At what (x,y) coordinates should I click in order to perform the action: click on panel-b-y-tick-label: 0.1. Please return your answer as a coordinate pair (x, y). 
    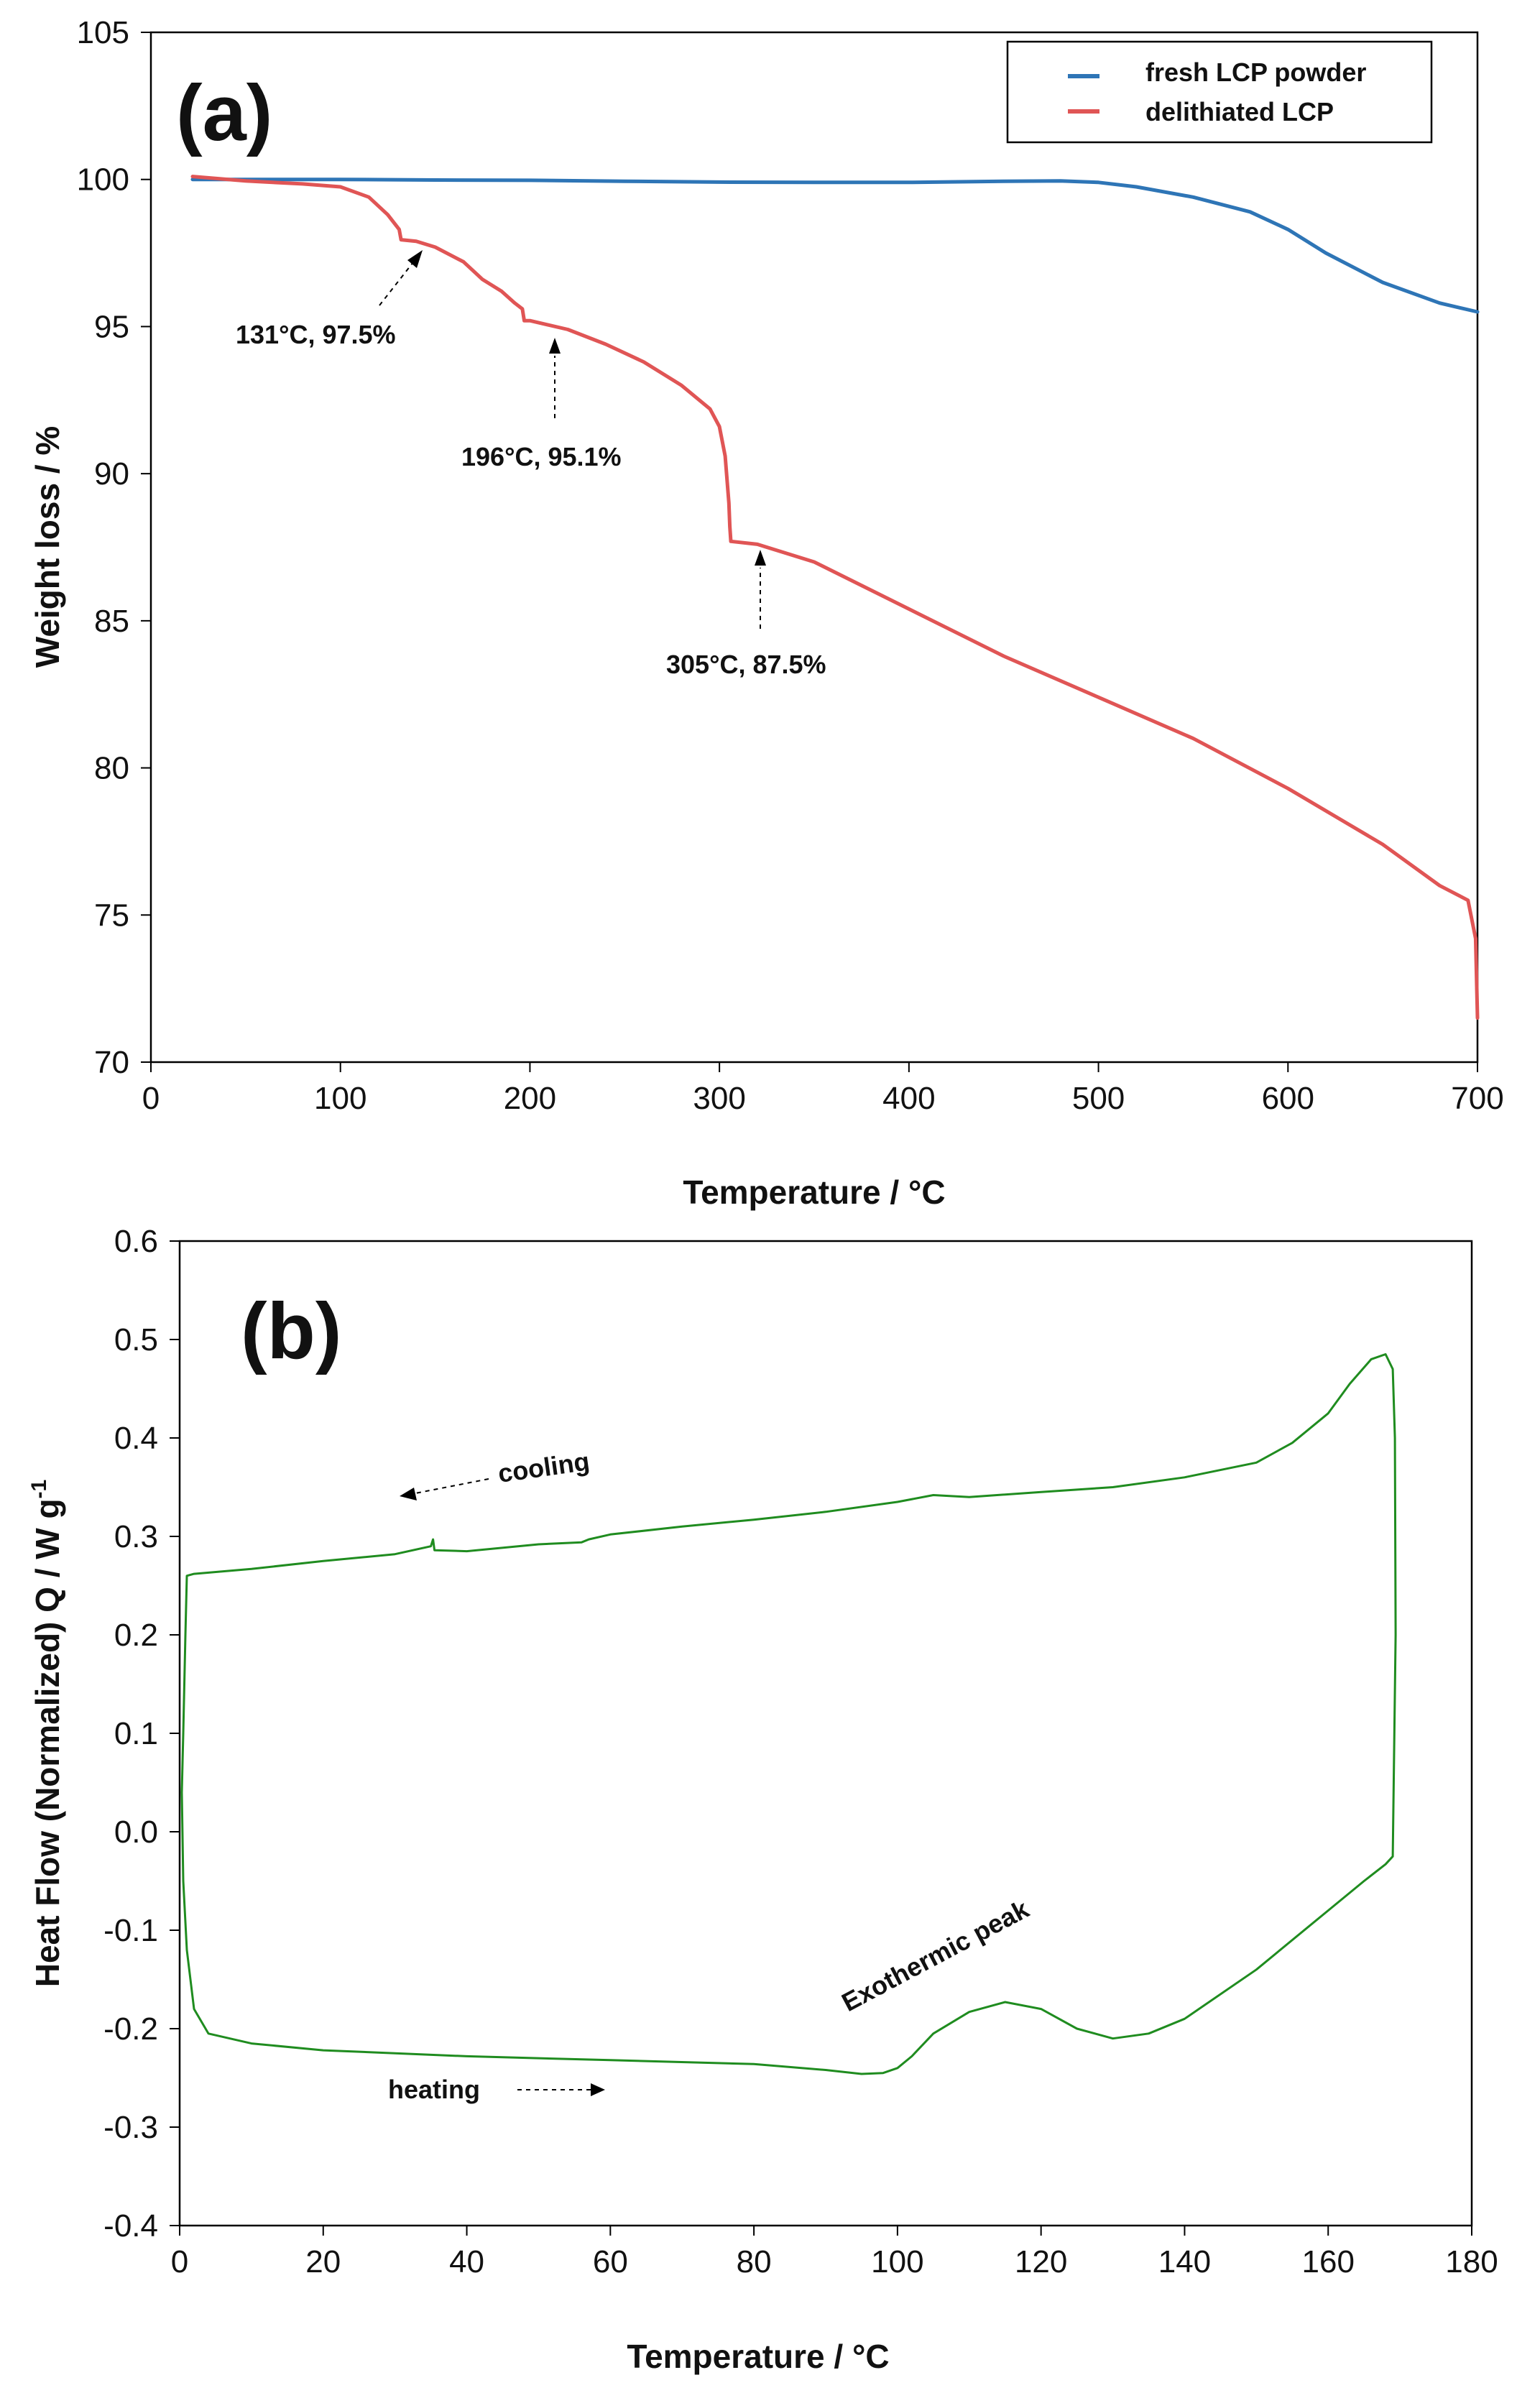
    Looking at the image, I should click on (136, 1733).